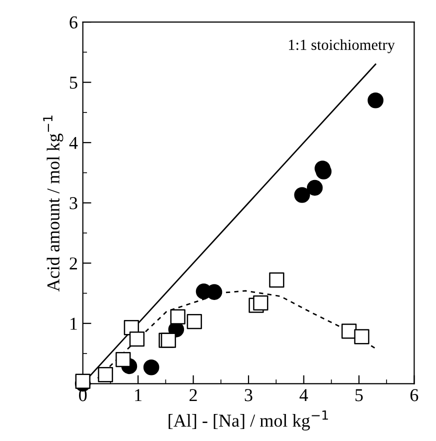  Describe the element at coordinates (73, 324) in the screenshot. I see `y-tick-label: 1` at that location.